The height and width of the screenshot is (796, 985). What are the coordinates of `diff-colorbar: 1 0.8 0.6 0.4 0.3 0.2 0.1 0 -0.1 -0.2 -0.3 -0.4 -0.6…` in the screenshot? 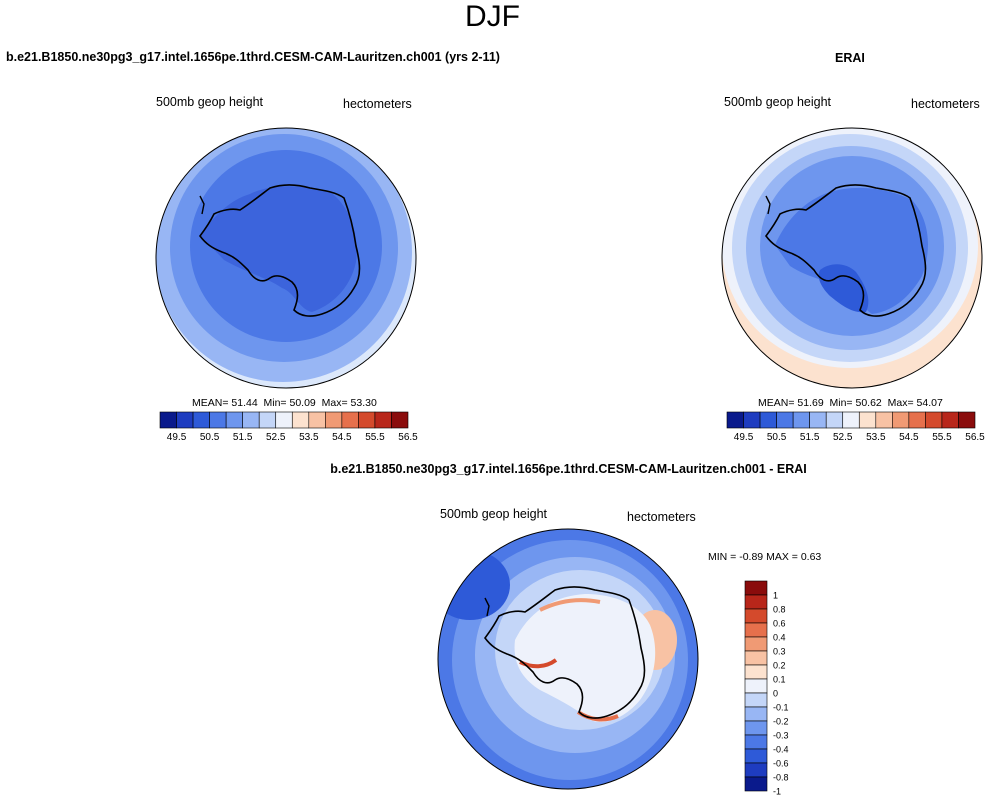 It's located at (766, 688).